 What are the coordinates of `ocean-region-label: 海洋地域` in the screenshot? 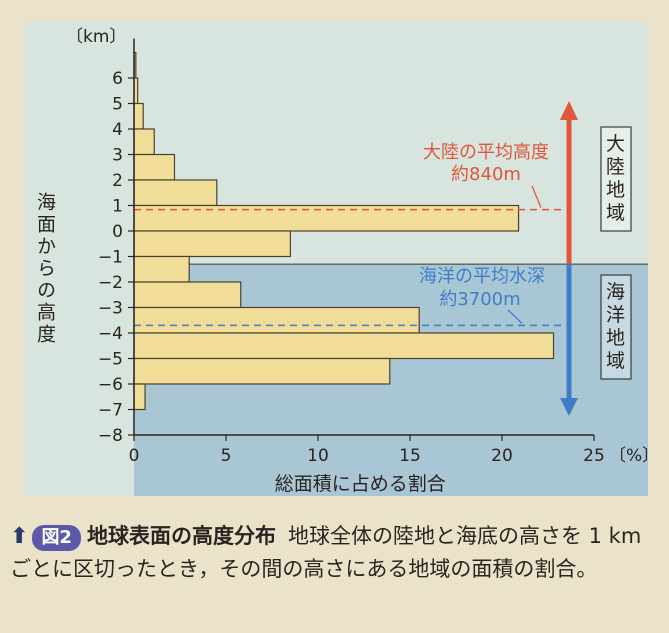 It's located at (615, 326).